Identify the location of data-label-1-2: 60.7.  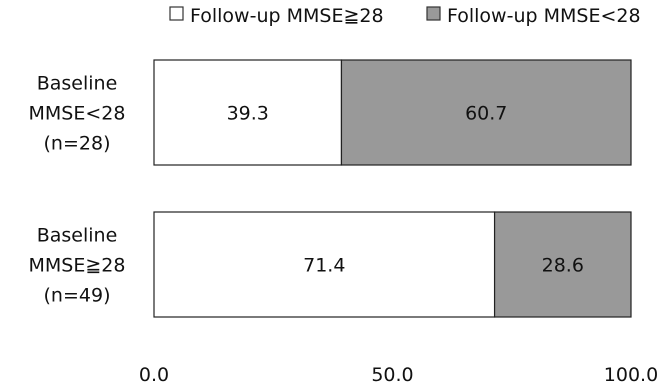
(486, 114).